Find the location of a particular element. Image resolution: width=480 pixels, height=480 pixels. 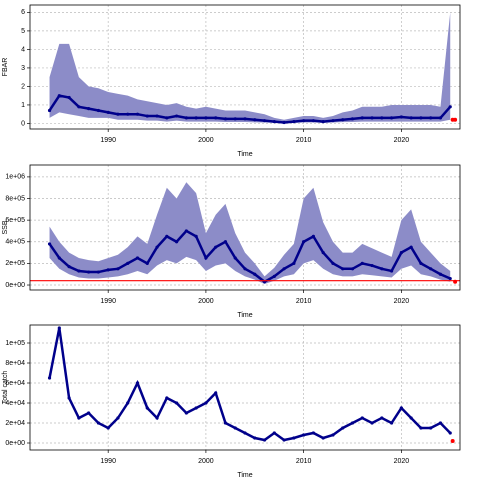

y-tick-label: 2e+04 is located at coordinates (15, 423).